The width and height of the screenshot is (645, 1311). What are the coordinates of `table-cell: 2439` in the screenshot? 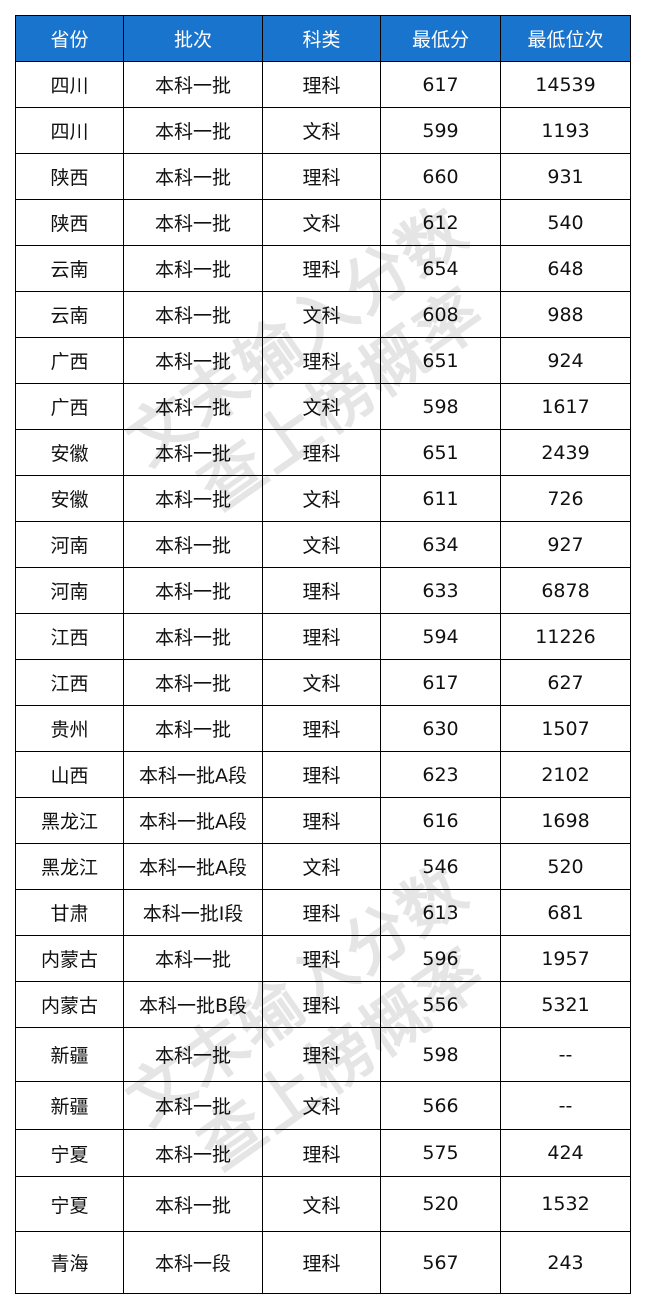 It's located at (565, 452).